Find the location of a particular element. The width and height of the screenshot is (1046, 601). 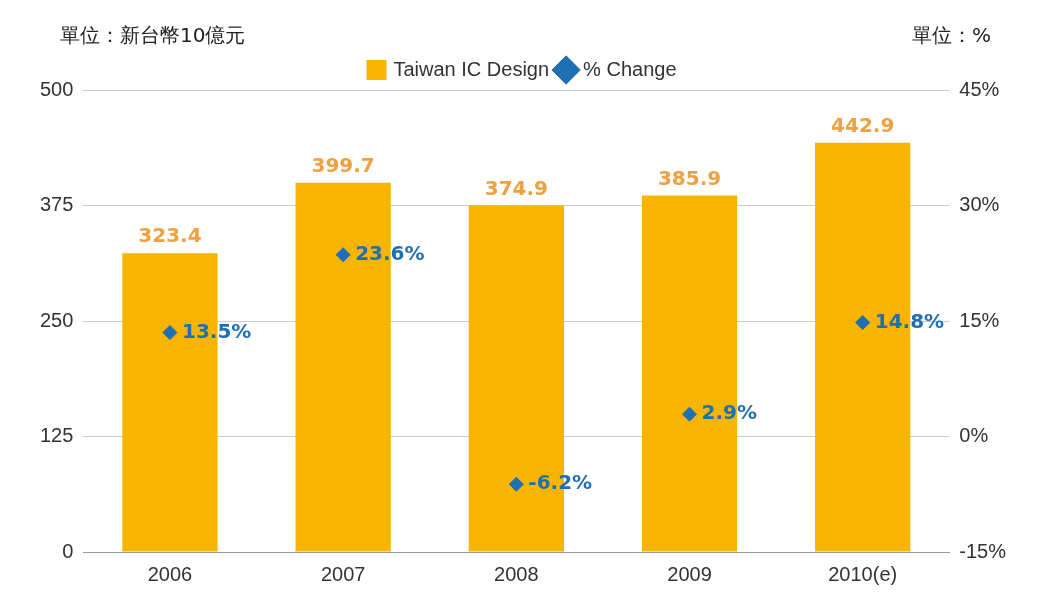

y-tick-label: 375 is located at coordinates (56, 204).